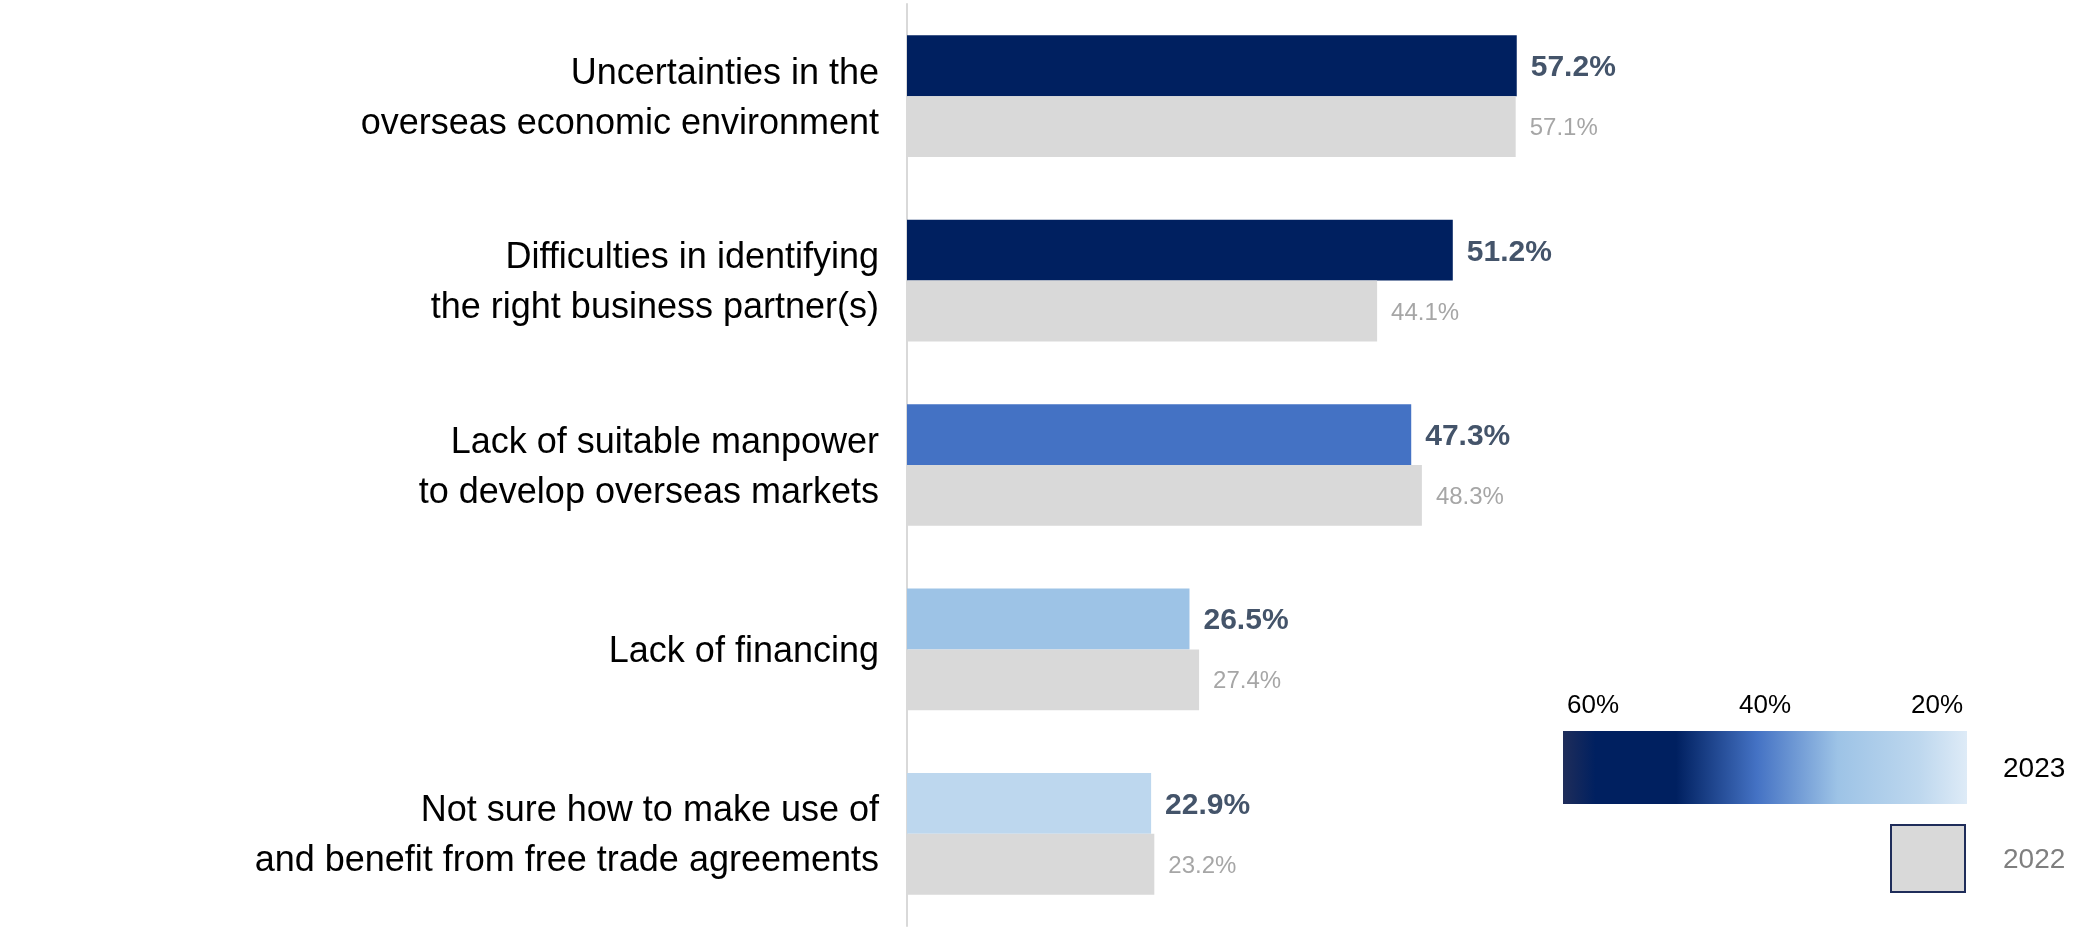  What do you see at coordinates (619, 96) in the screenshot?
I see `y-tick-label: Uncertainties in the overseas economic environment` at bounding box center [619, 96].